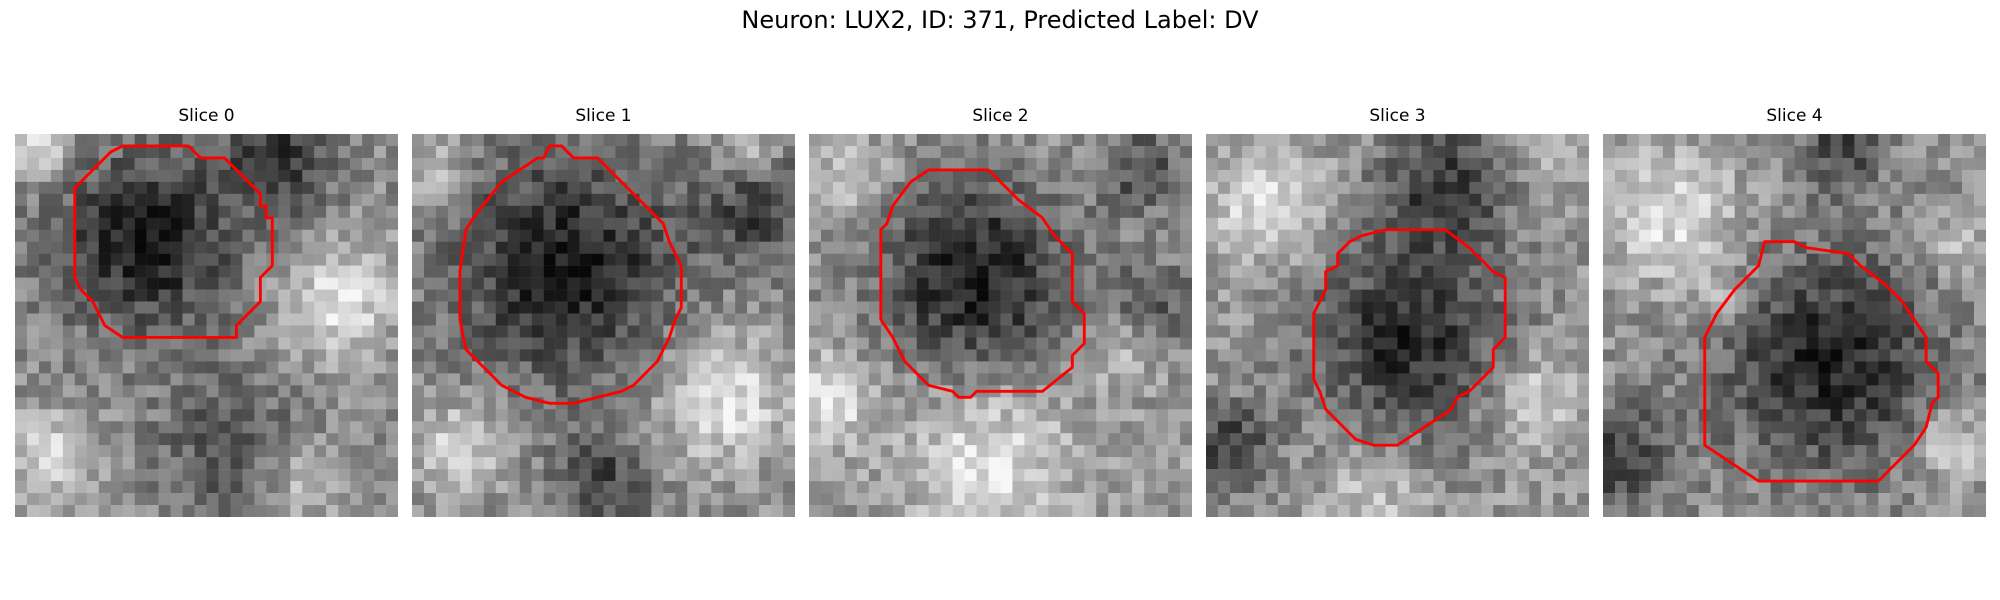 This screenshot has width=2000, height=600. What do you see at coordinates (570, 274) in the screenshot?
I see `roi-contour` at bounding box center [570, 274].